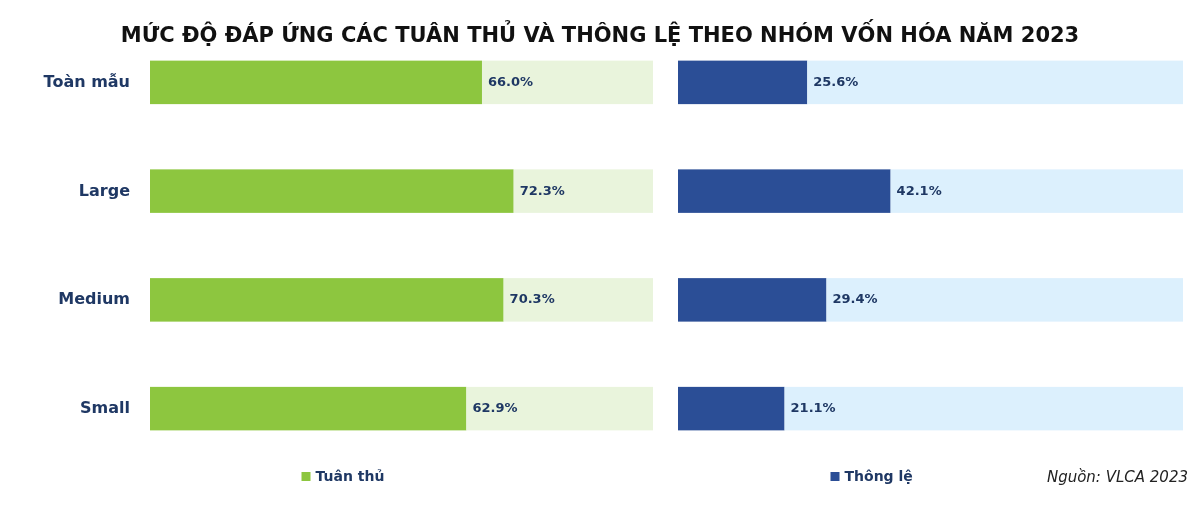  I want to click on y-tick-label: Large, so click(104, 190).